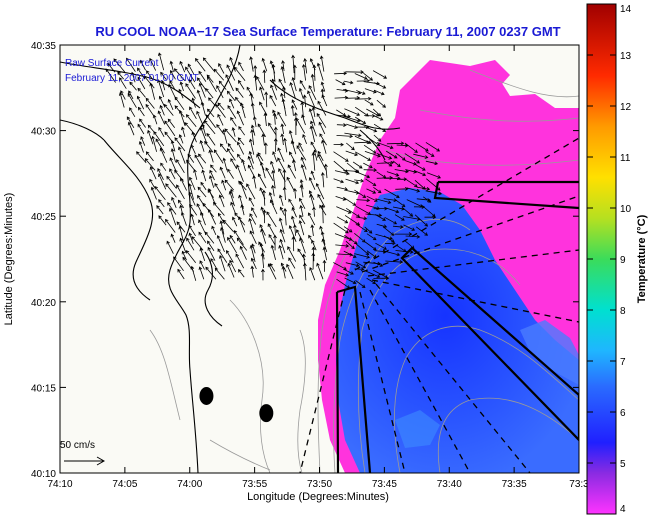 This screenshot has height=524, width=651. Describe the element at coordinates (189, 484) in the screenshot. I see `x-tick-label: 74:00` at that location.